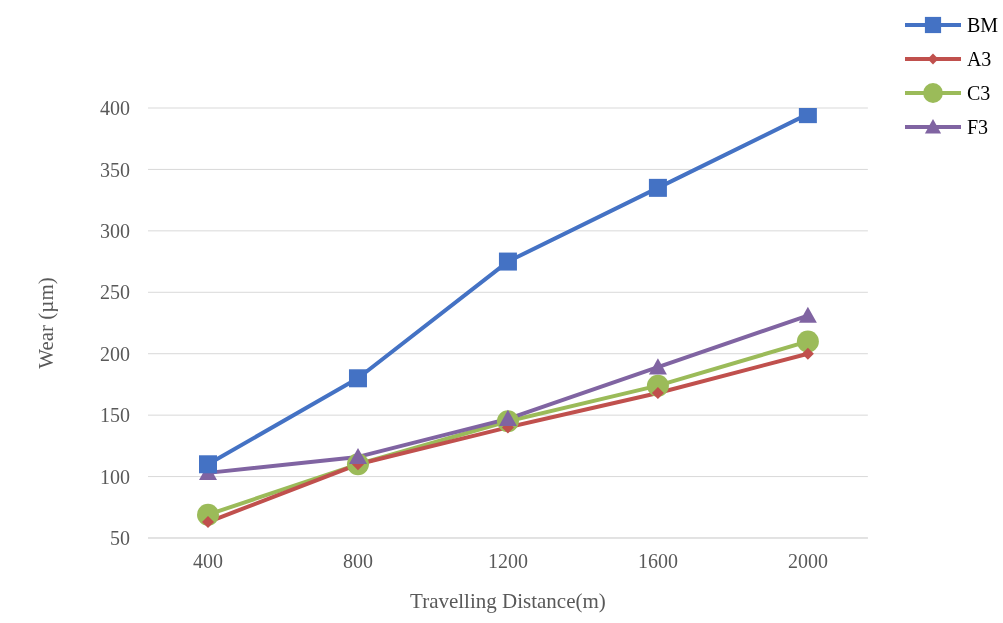 This screenshot has width=1003, height=623. What do you see at coordinates (46, 323) in the screenshot?
I see `y-axis-title: Wear (µm)` at bounding box center [46, 323].